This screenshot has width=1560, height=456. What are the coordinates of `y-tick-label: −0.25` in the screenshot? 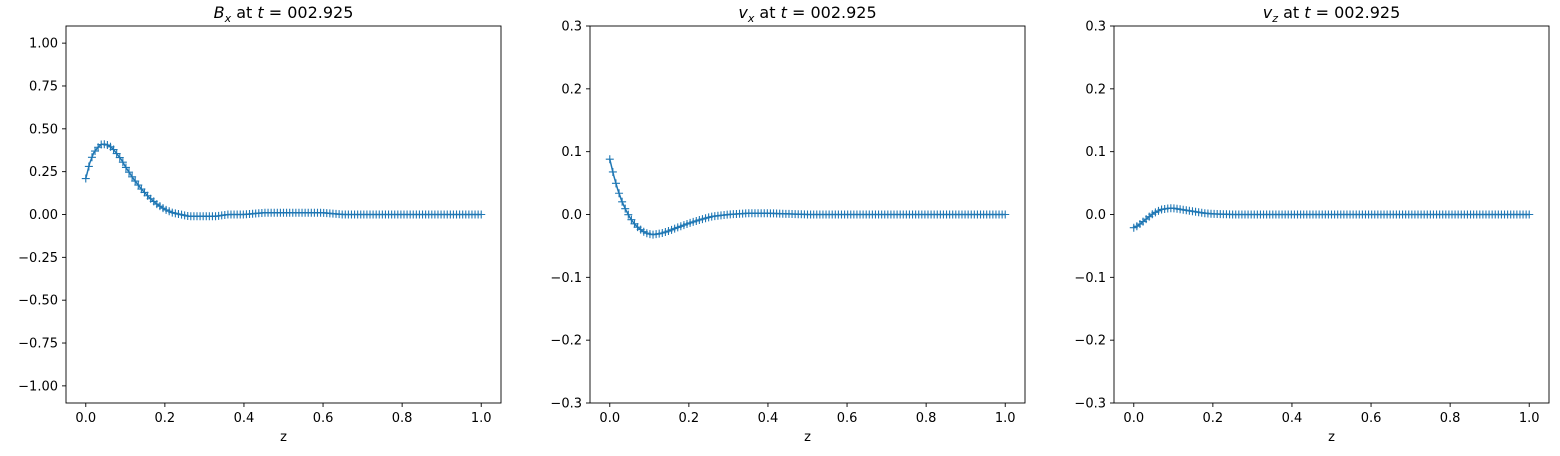 It's located at (38, 258).